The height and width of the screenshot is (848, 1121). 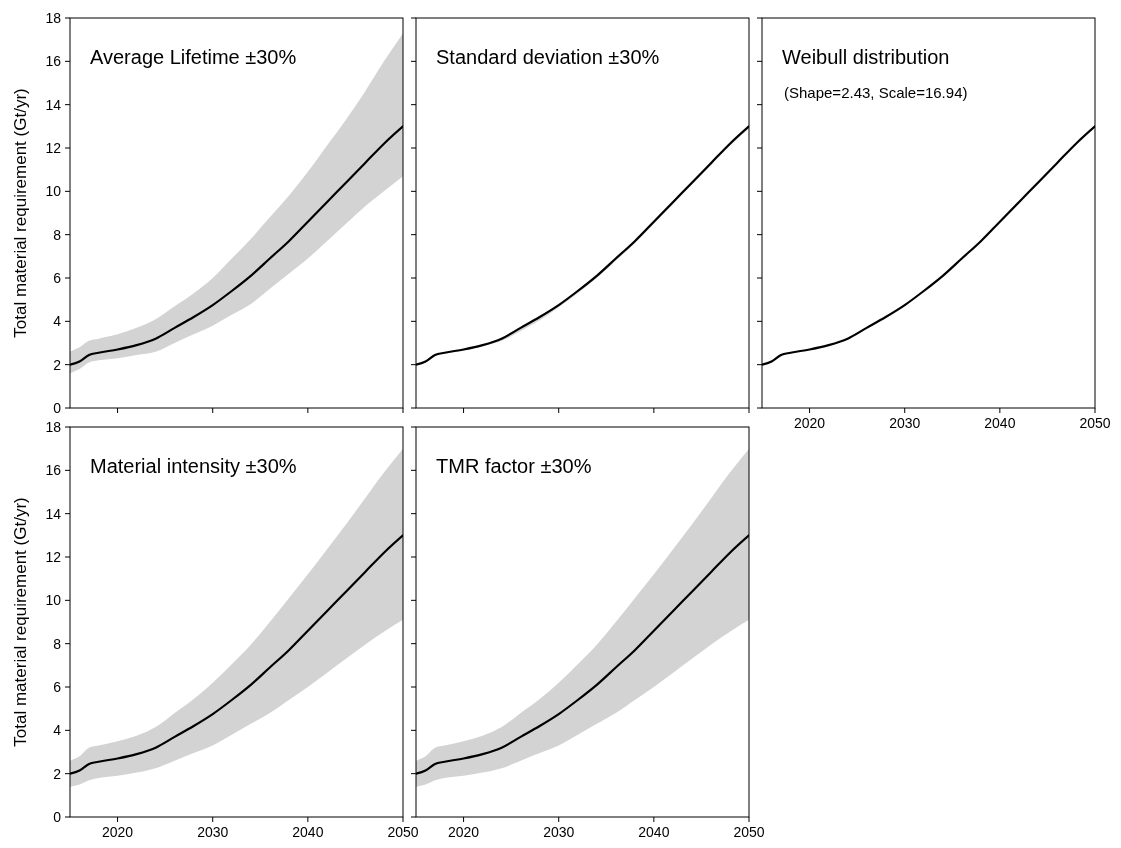 What do you see at coordinates (514, 466) in the screenshot?
I see `text: TMR factor ±30%` at bounding box center [514, 466].